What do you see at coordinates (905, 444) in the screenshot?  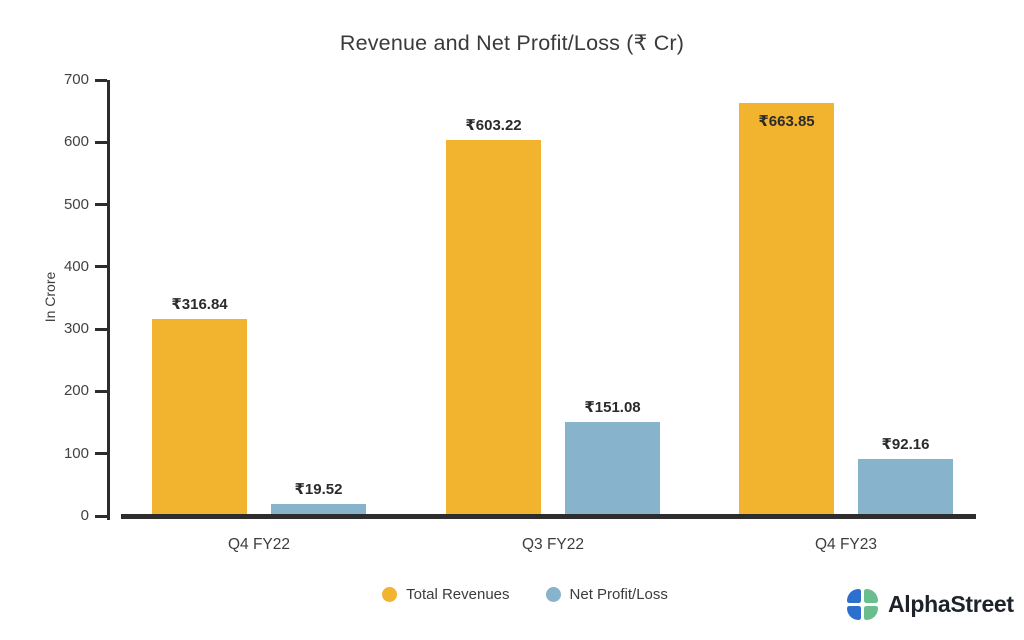 I see `bar-value-label-net-profit-loss-q4-fy23: ₹92.16` at bounding box center [905, 444].